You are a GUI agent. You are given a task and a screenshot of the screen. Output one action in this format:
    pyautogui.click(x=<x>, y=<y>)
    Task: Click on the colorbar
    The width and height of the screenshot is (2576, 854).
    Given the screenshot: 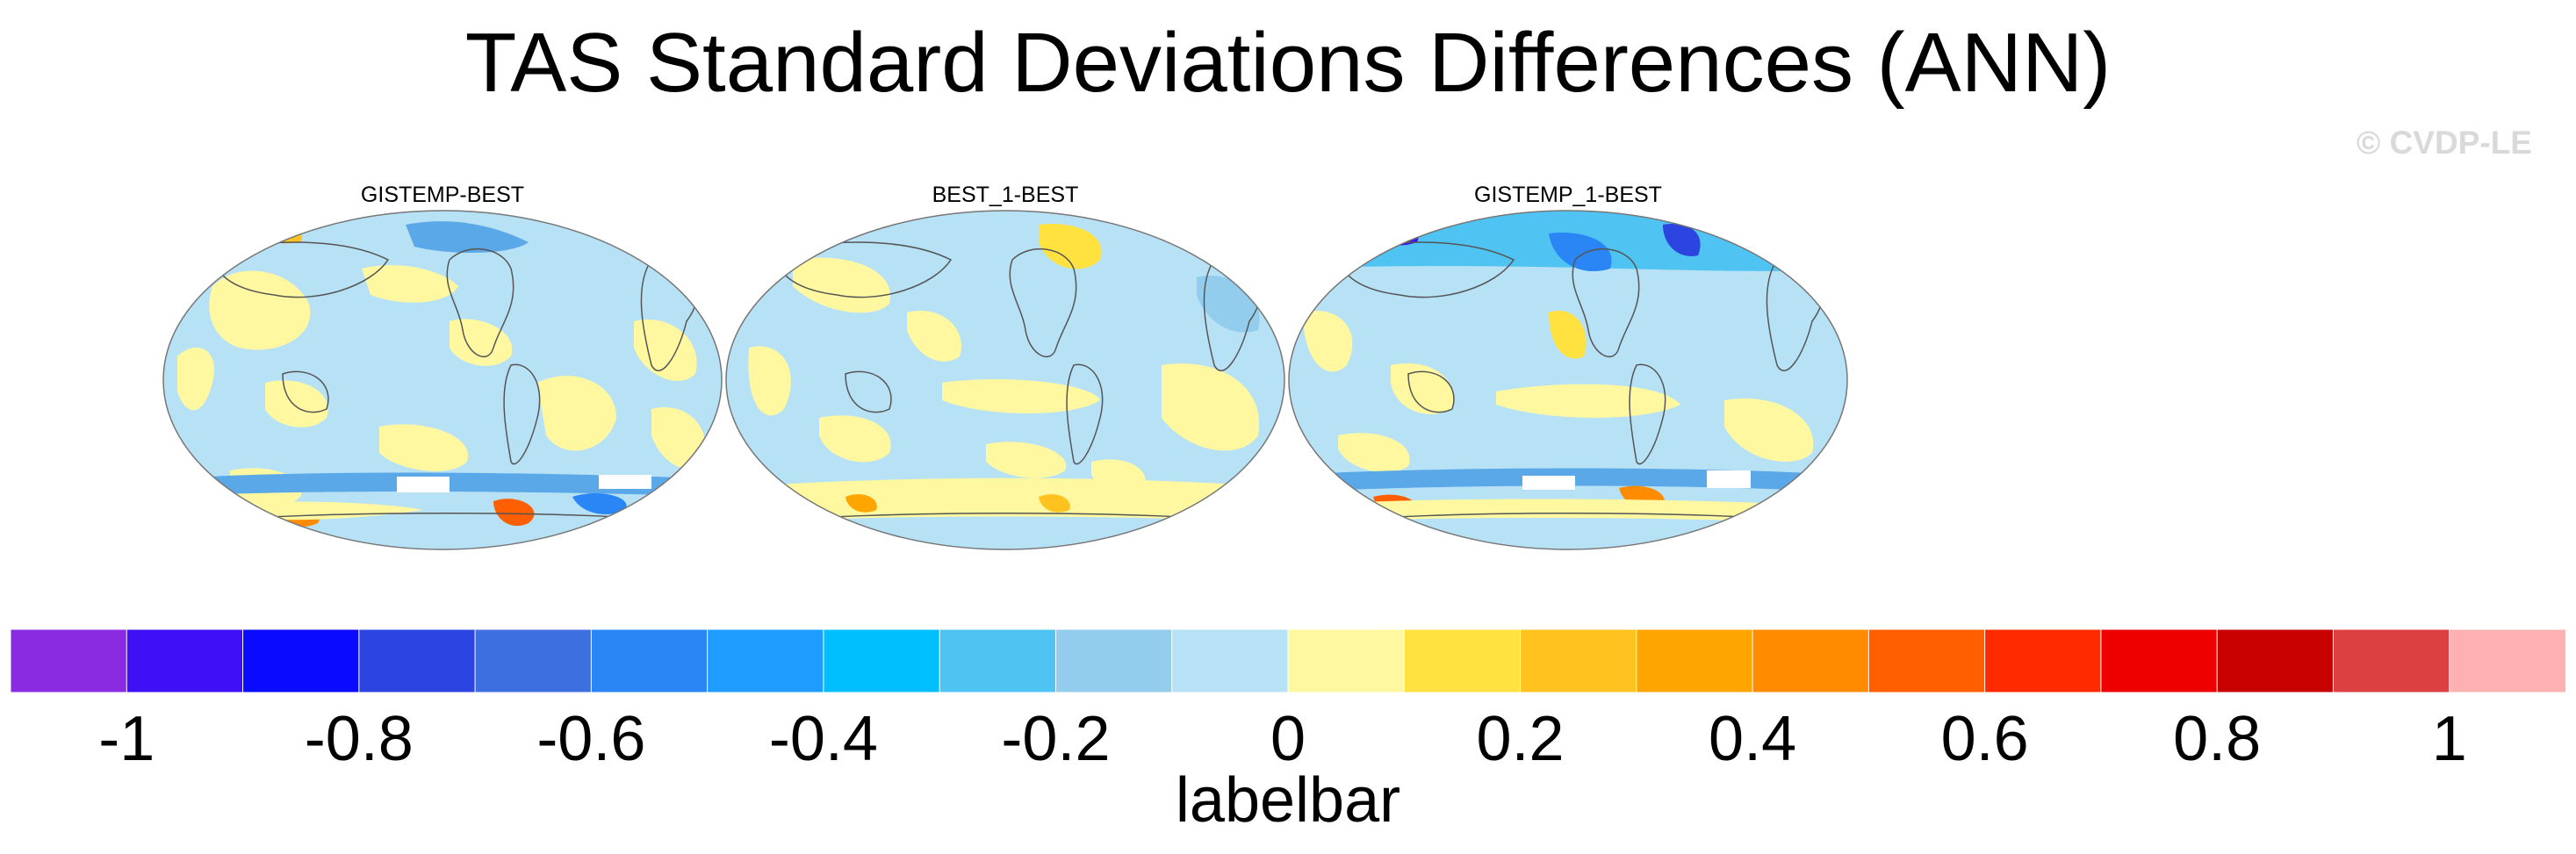 What is the action you would take?
    pyautogui.click(x=1288, y=661)
    